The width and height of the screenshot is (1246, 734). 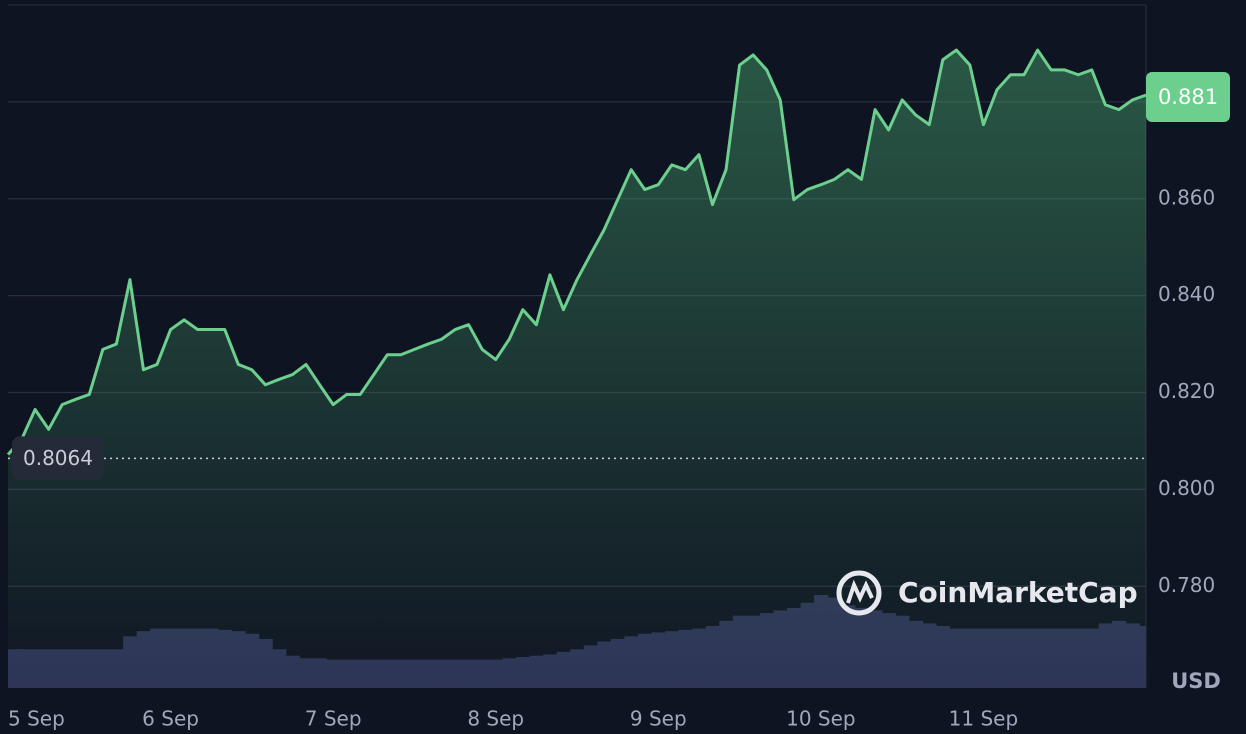 I want to click on reference-badge, so click(x=58, y=458).